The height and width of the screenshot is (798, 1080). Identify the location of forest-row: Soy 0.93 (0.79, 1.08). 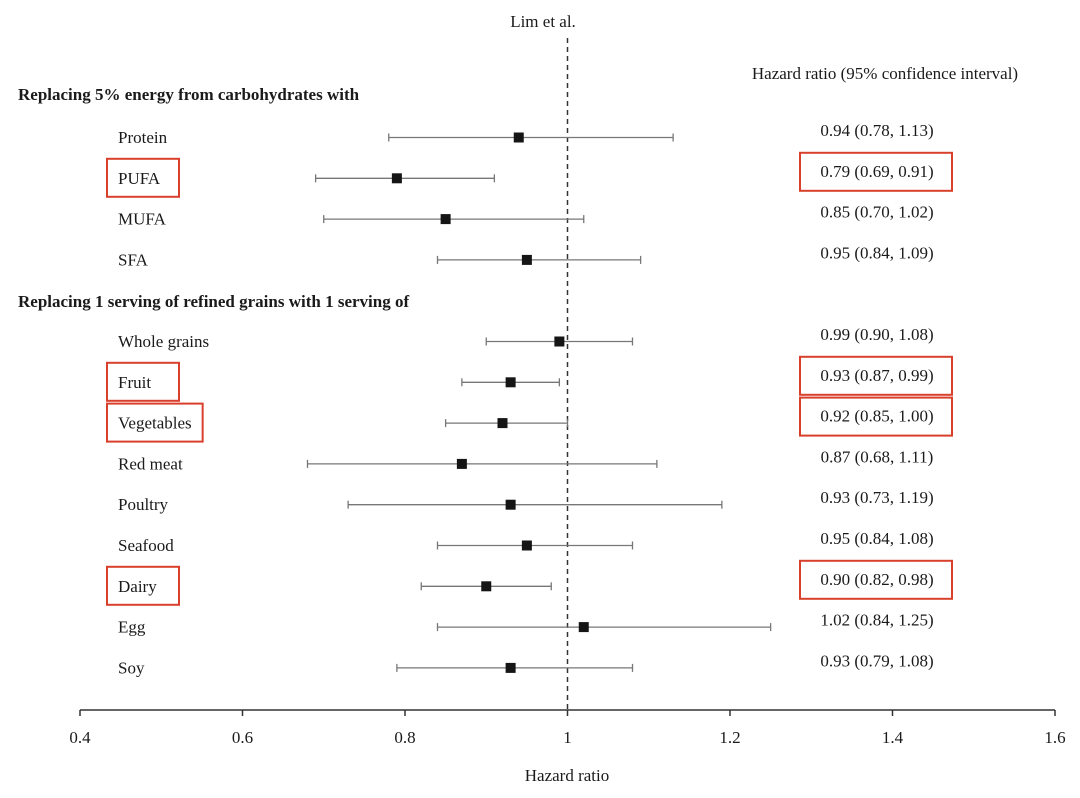
(526, 664).